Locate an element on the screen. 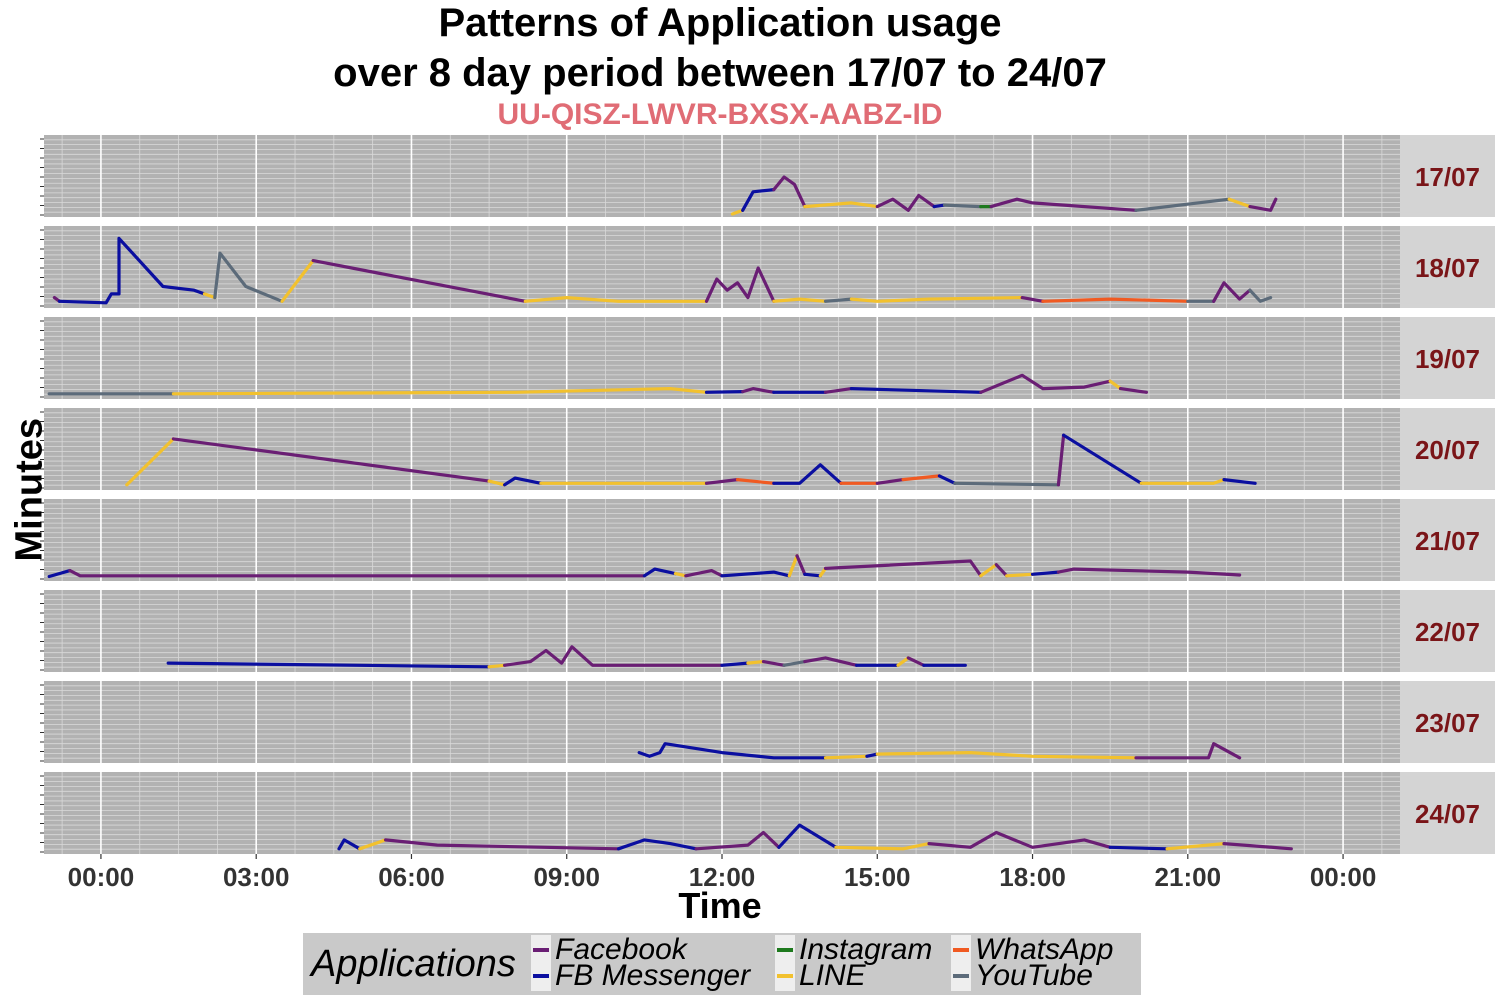  legend-item-youtube: YouTube is located at coordinates (1022, 976).